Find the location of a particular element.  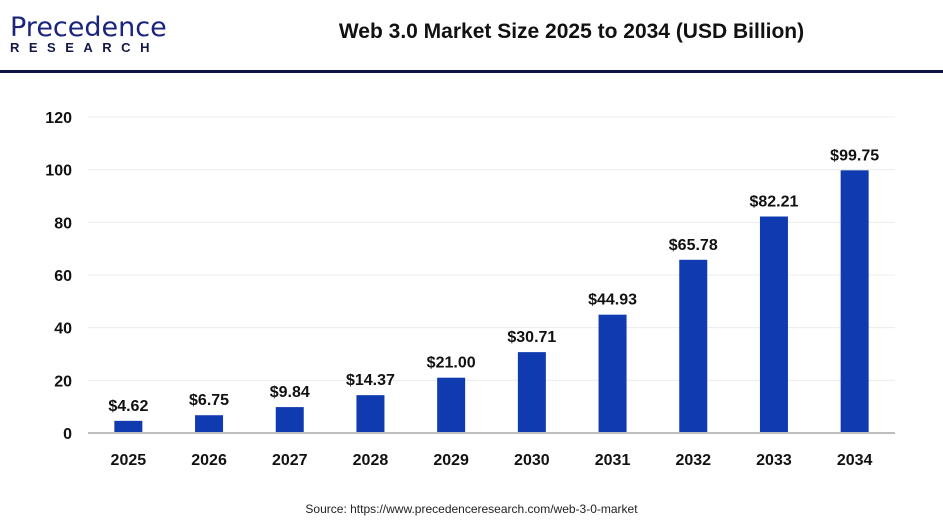

x-tick-label: 2025 is located at coordinates (129, 460).